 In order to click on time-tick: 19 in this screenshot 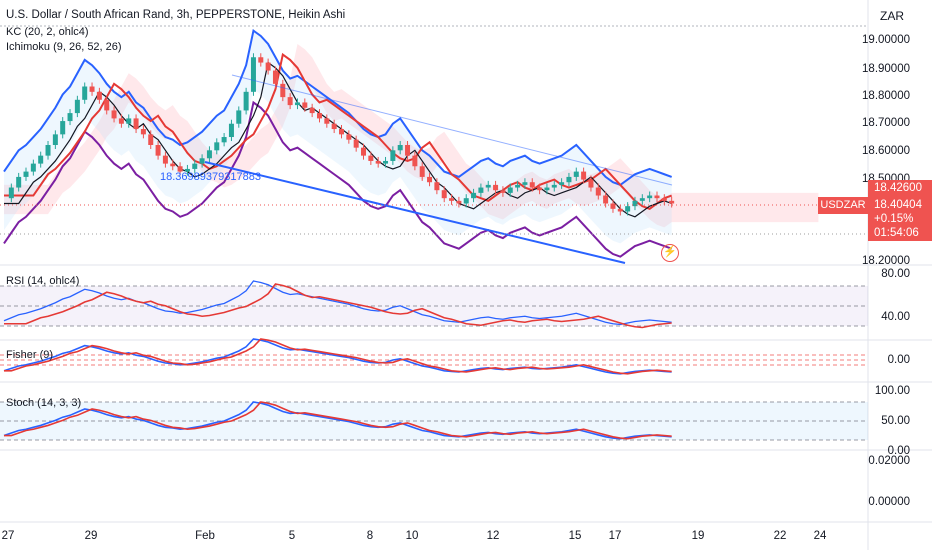, I will do `click(698, 536)`.